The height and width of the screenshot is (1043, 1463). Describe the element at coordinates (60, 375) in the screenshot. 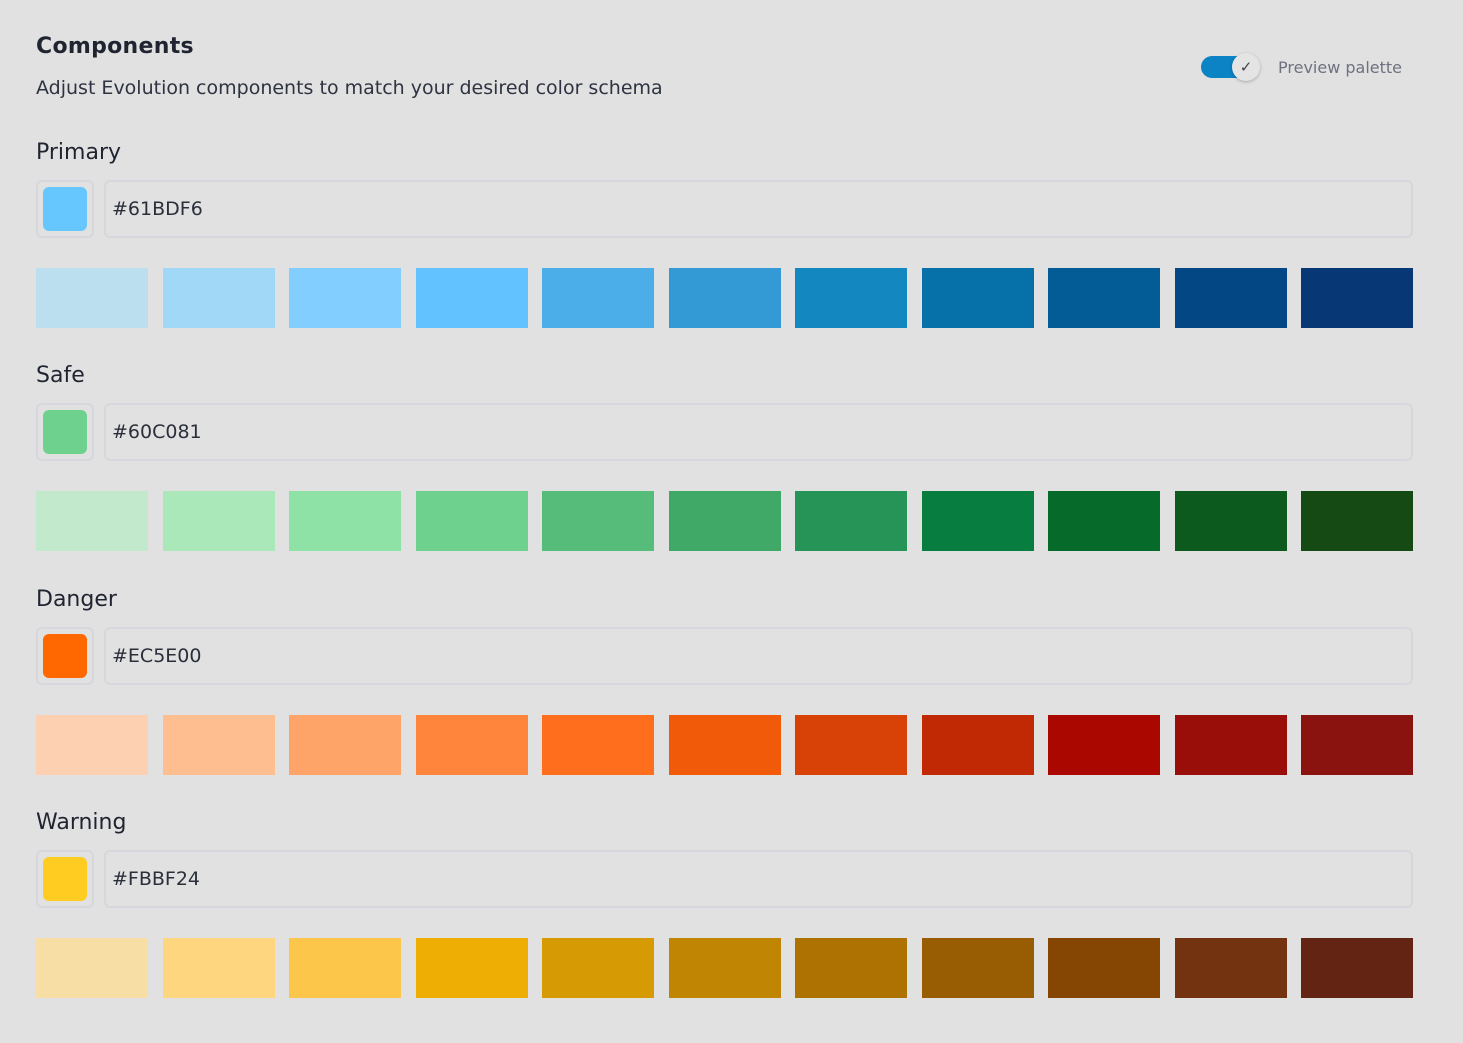

I see `palette-label: Safe` at that location.